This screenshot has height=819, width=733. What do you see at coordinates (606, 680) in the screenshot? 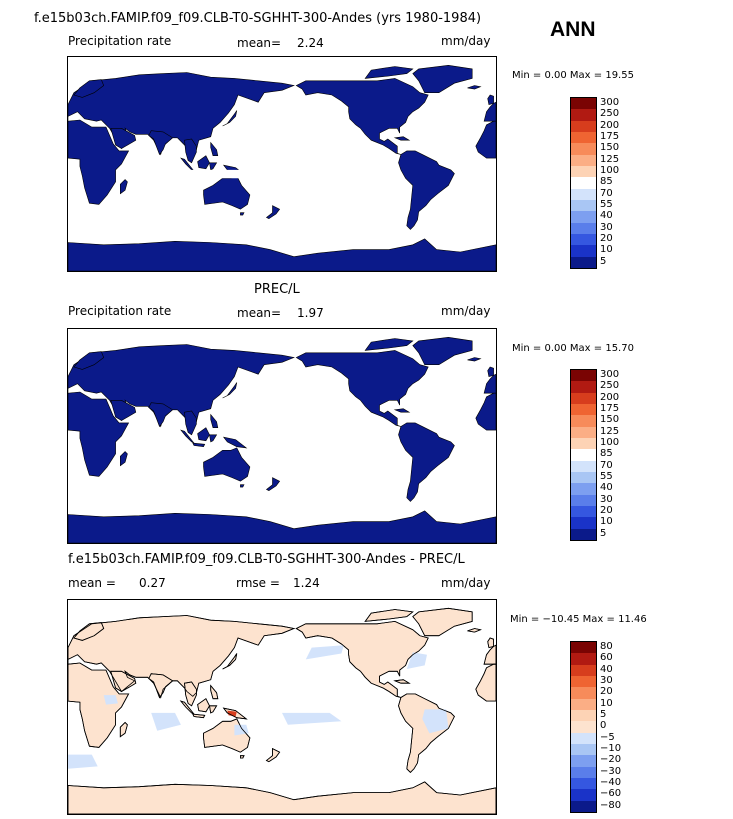
I see `colorbar-tick-label: 30` at bounding box center [606, 680].